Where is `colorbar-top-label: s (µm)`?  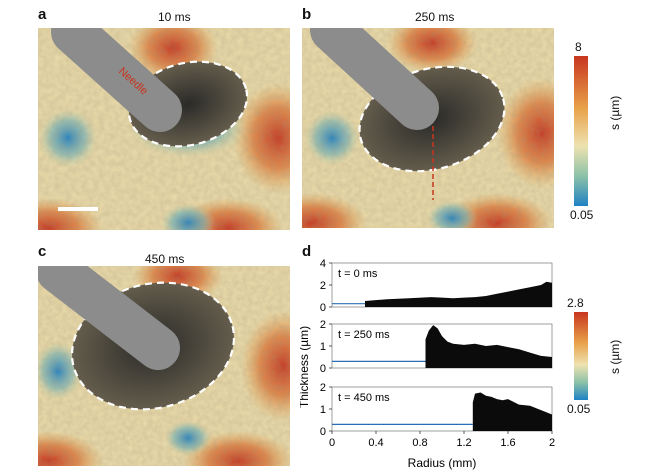 colorbar-top-label: s (µm) is located at coordinates (615, 112).